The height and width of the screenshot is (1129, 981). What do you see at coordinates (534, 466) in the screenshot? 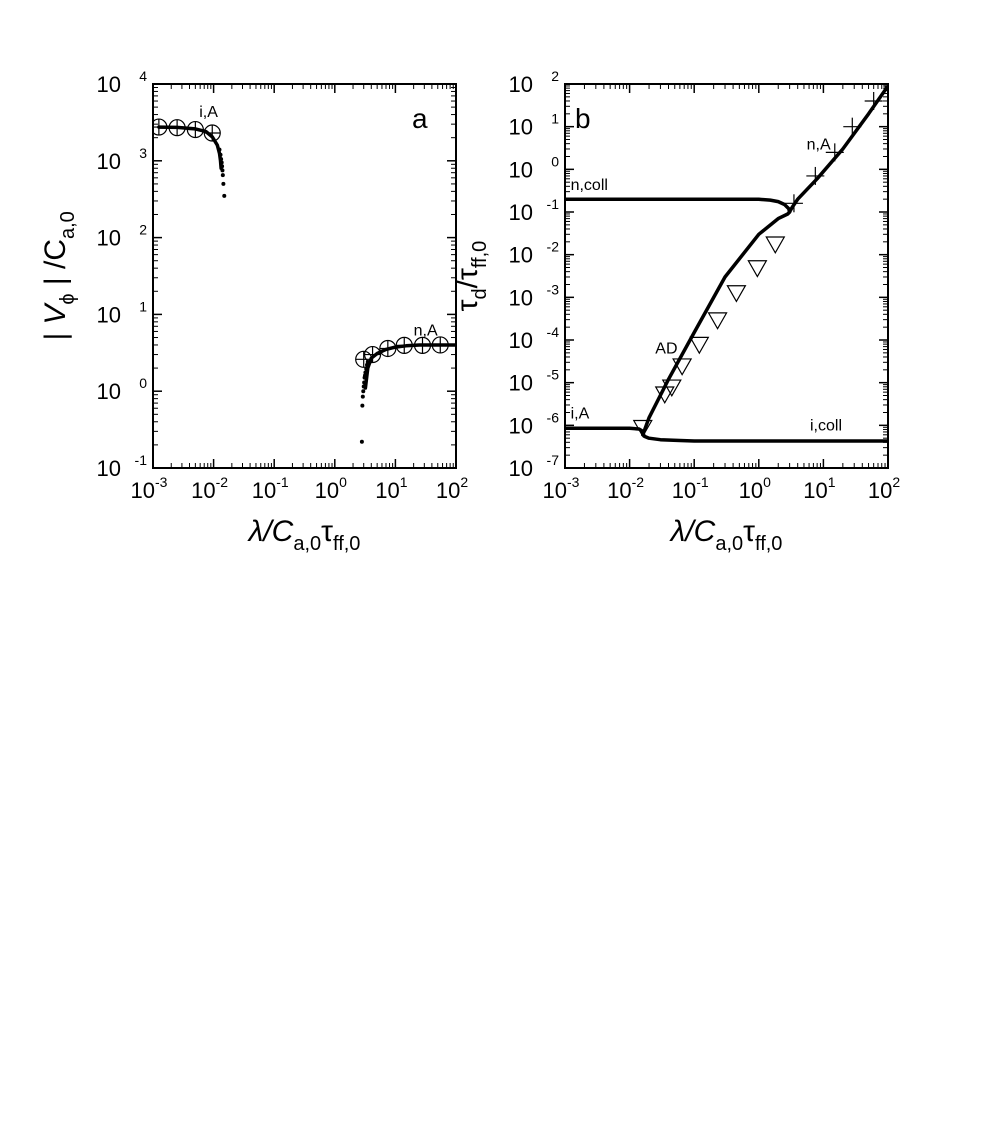
I see `y-tick-label: 10 -7` at bounding box center [534, 466].